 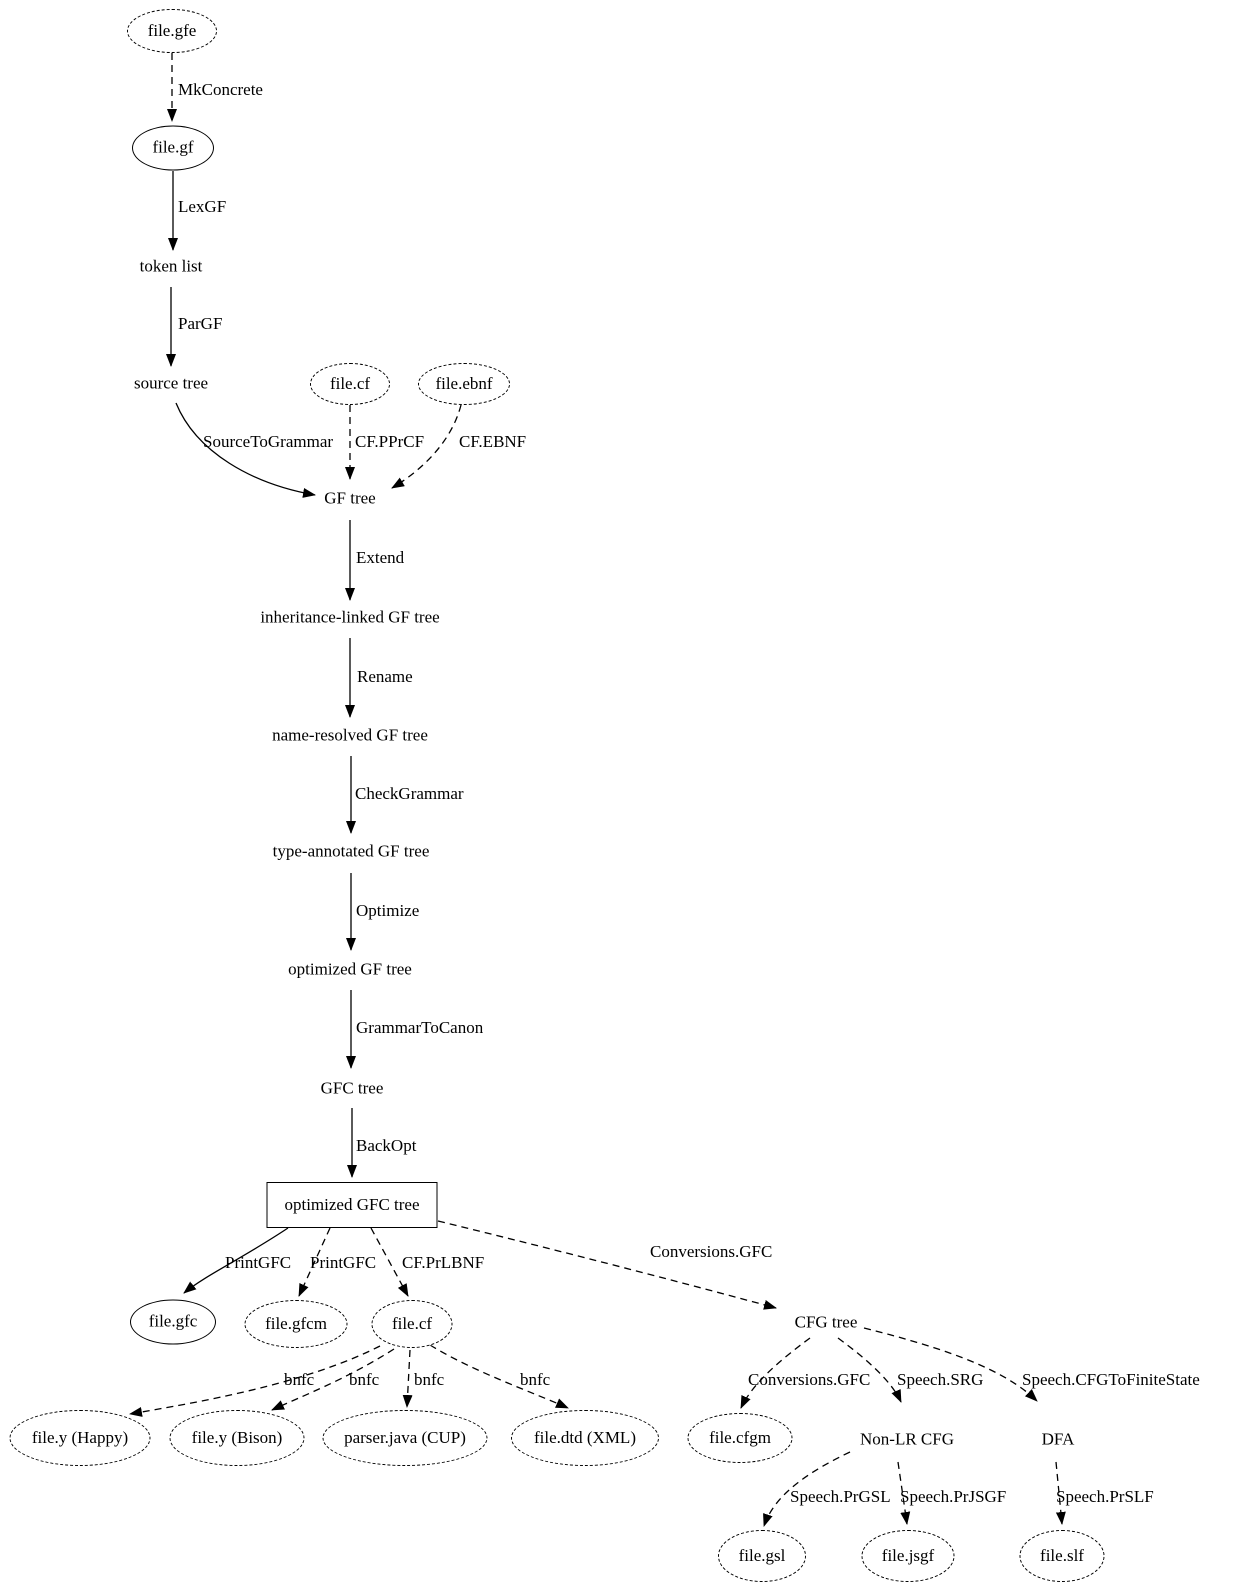 What do you see at coordinates (237, 1438) in the screenshot?
I see `node-file-y-bison: file.y (Bison)` at bounding box center [237, 1438].